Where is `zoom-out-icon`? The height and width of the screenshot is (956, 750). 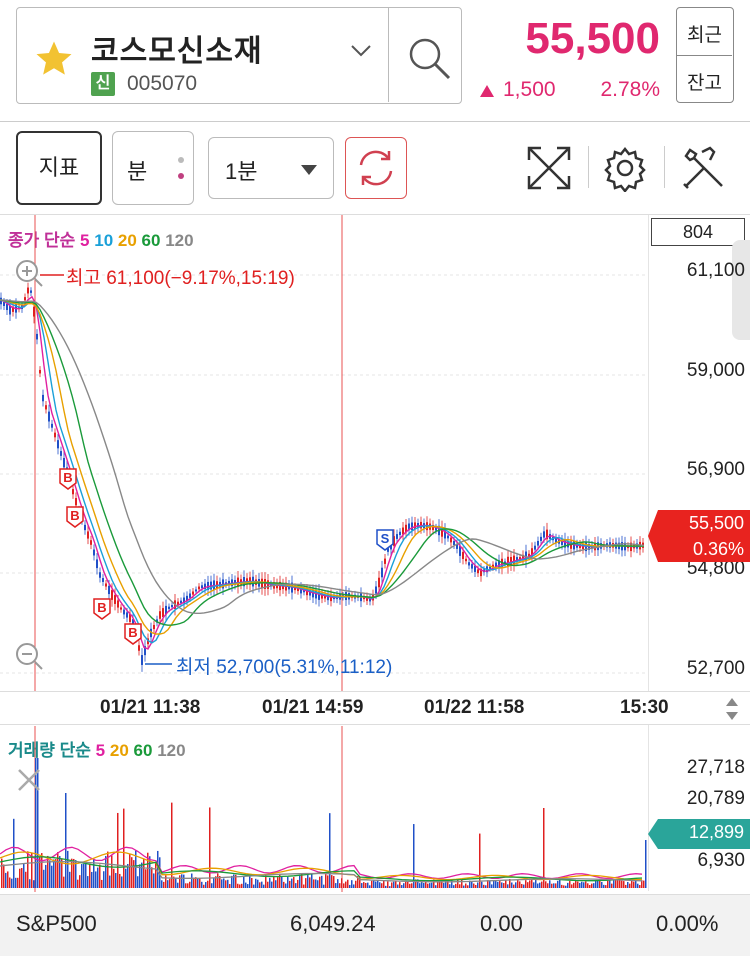 zoom-out-icon is located at coordinates (29, 656).